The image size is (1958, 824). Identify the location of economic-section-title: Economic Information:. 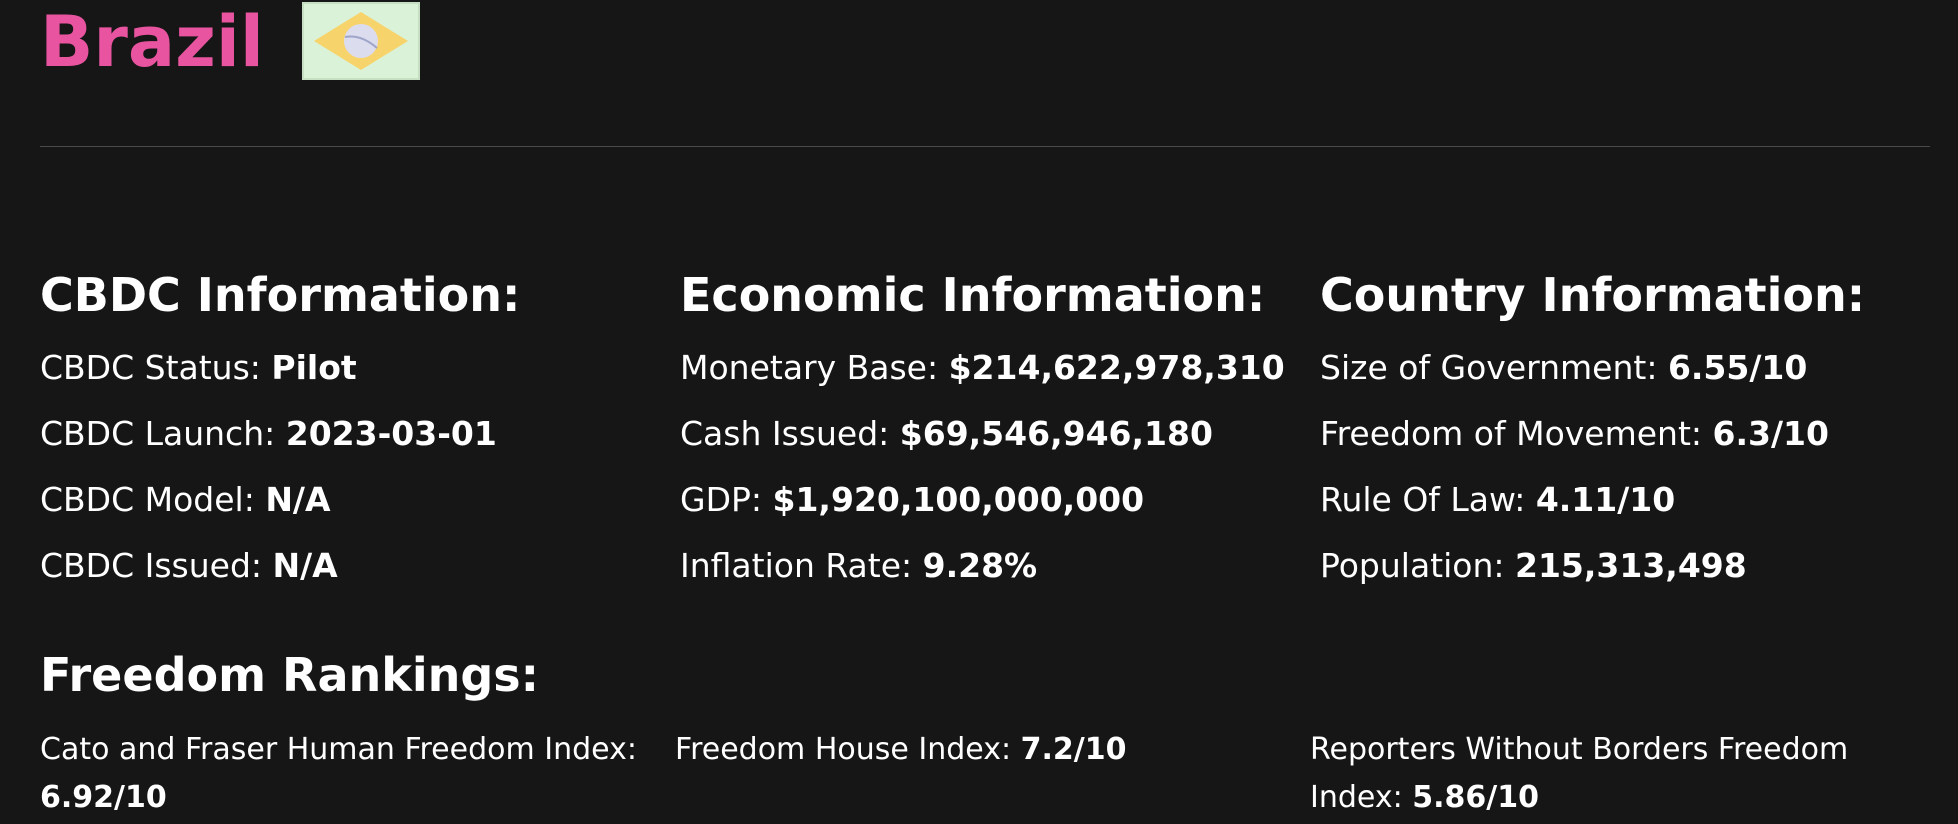
(973, 295).